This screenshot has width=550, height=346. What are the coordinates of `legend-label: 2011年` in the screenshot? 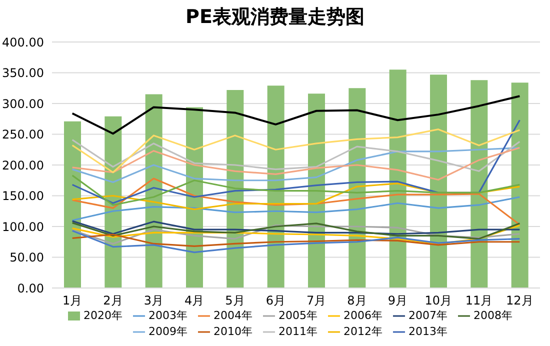 It's located at (298, 331).